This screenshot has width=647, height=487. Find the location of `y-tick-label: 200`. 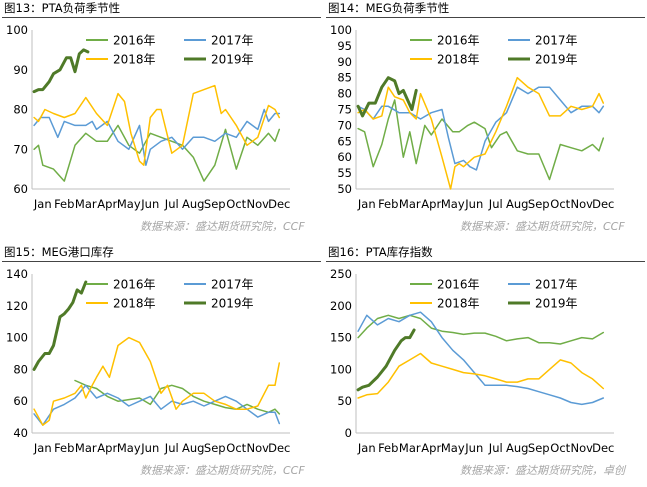

y-tick-label: 200 is located at coordinates (341, 306).